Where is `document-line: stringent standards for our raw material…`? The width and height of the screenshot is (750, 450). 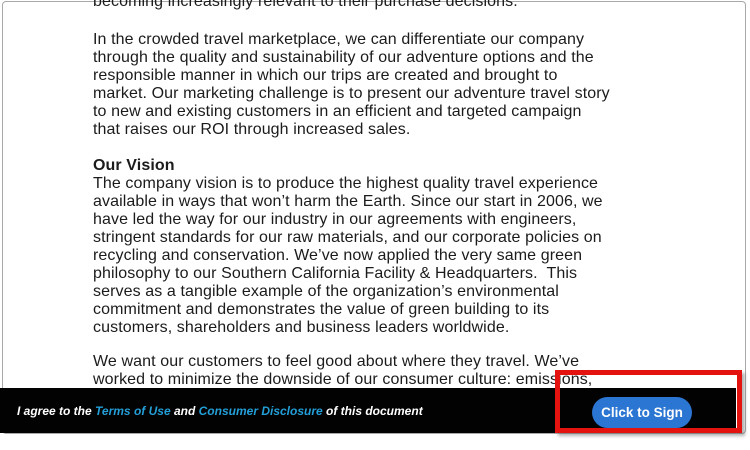
document-line: stringent standards for our raw material… is located at coordinates (347, 237).